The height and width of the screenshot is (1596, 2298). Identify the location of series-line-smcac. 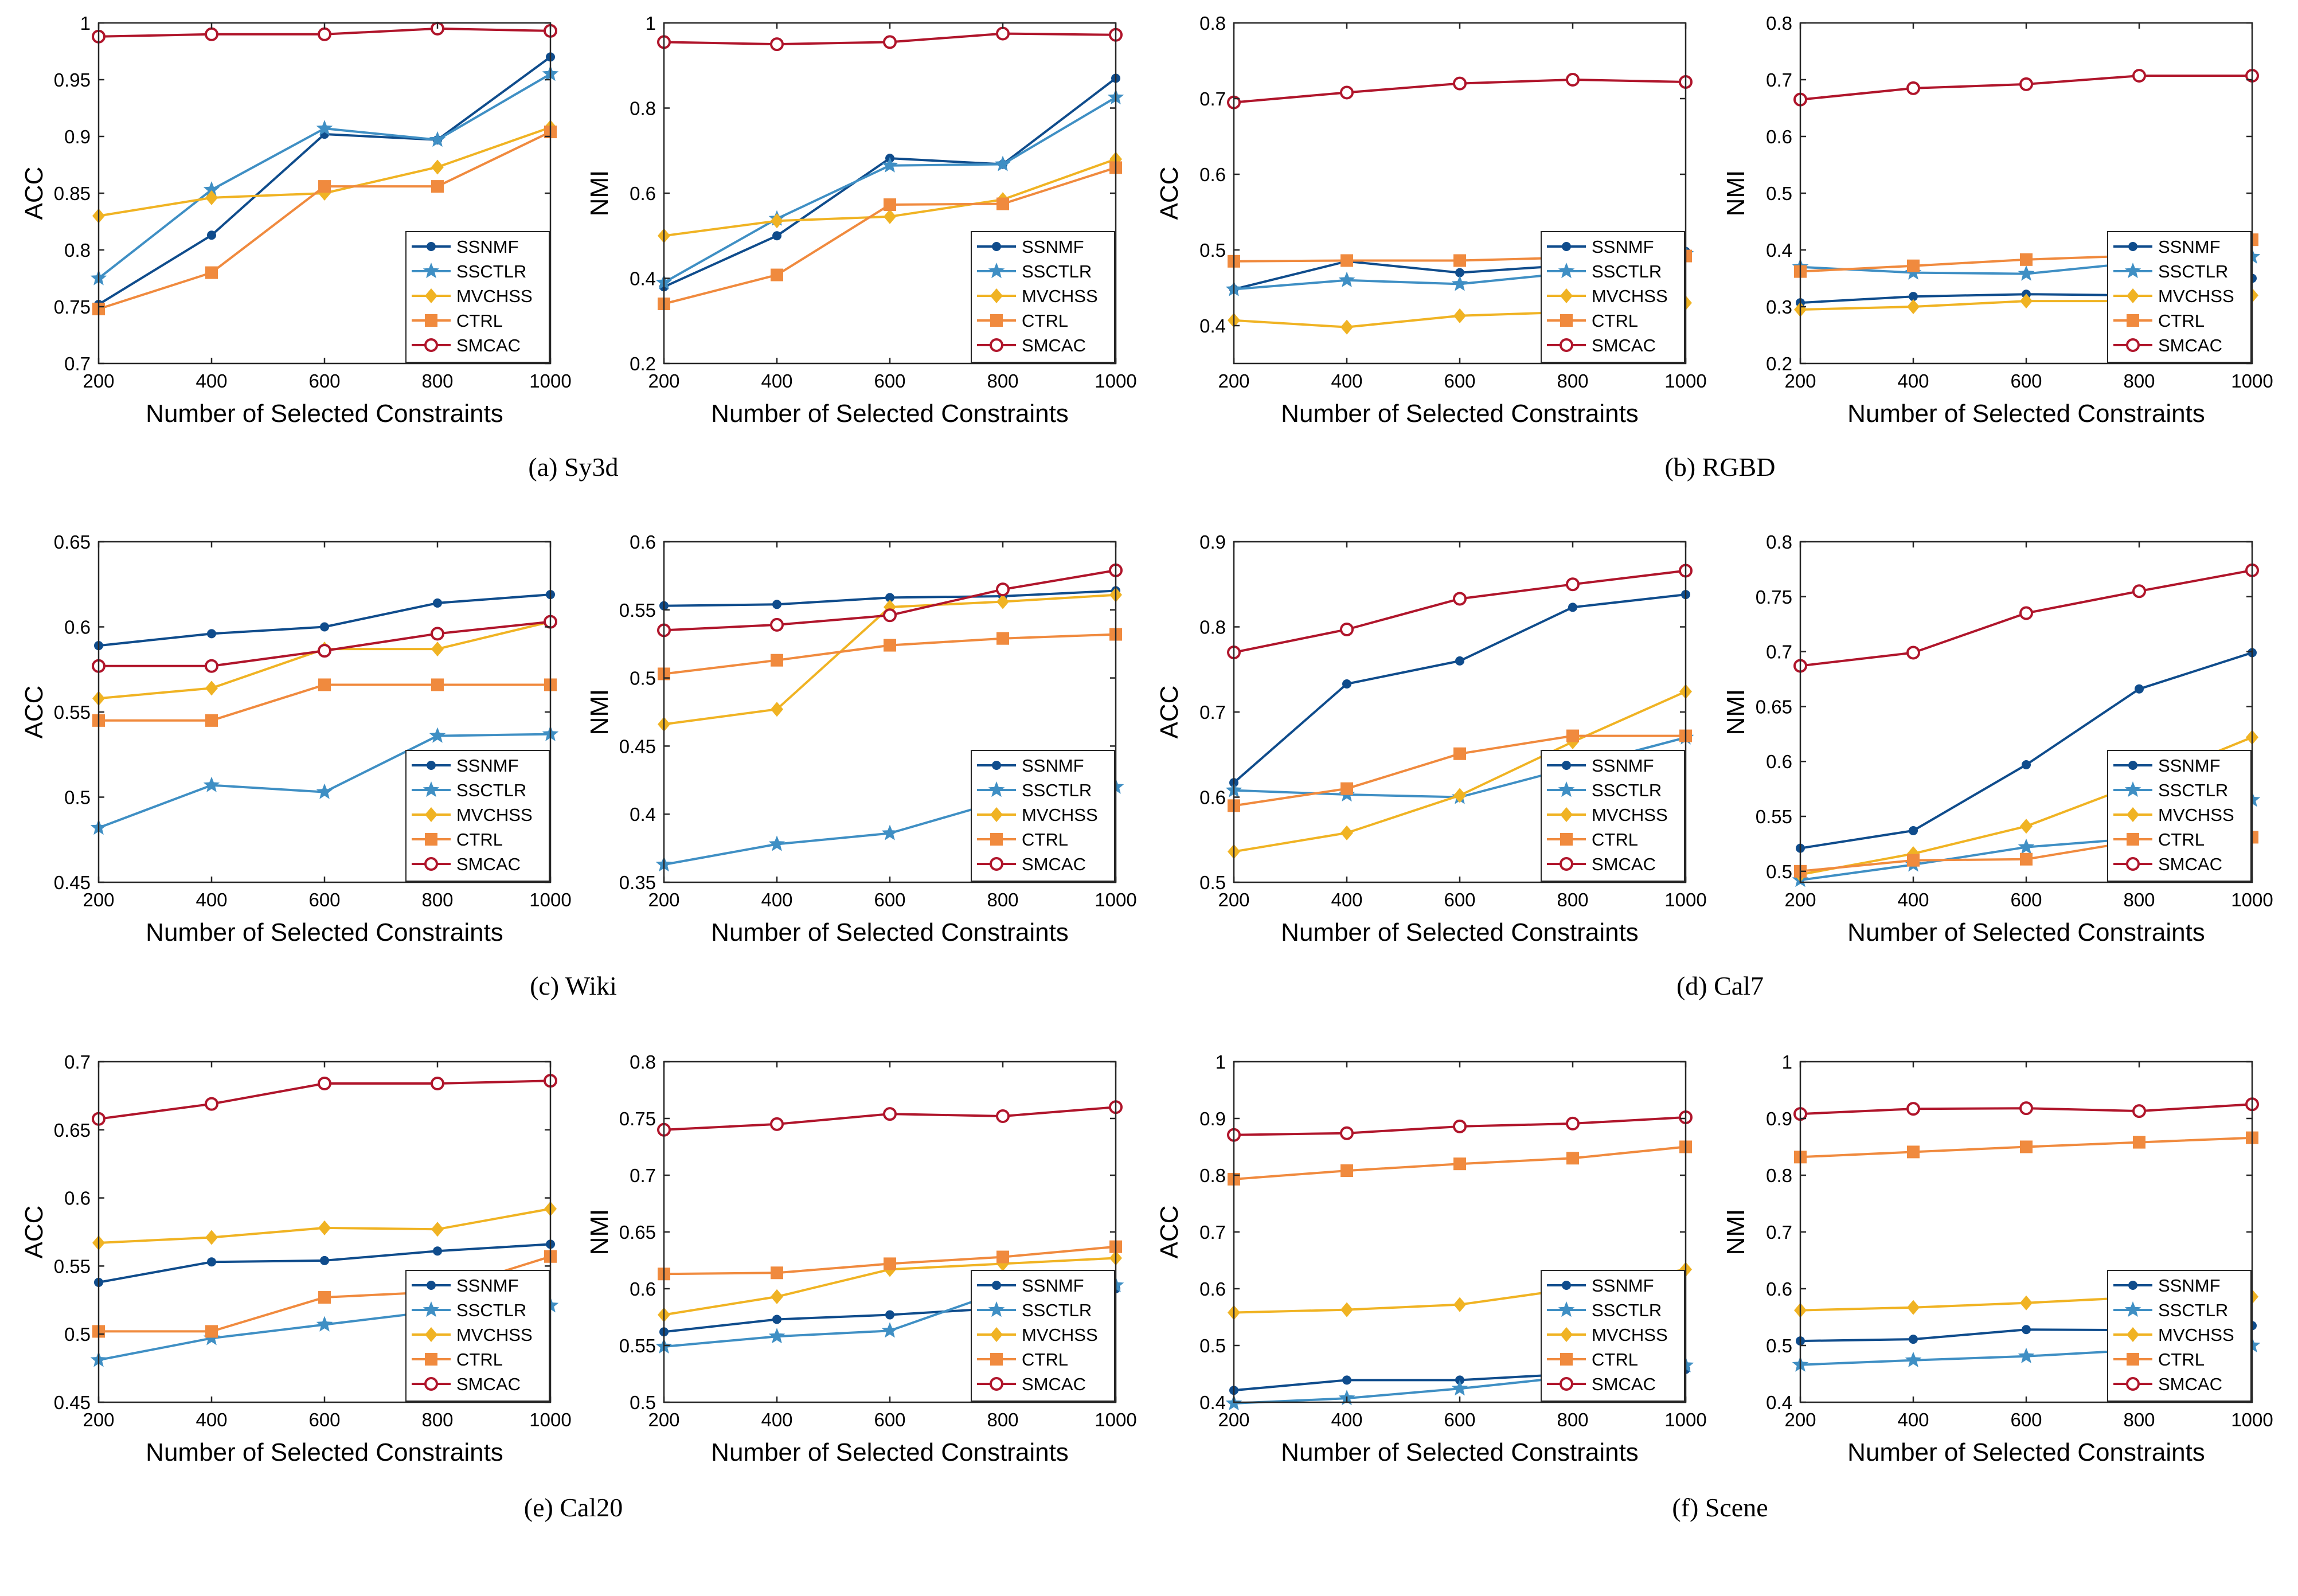
(1459, 611).